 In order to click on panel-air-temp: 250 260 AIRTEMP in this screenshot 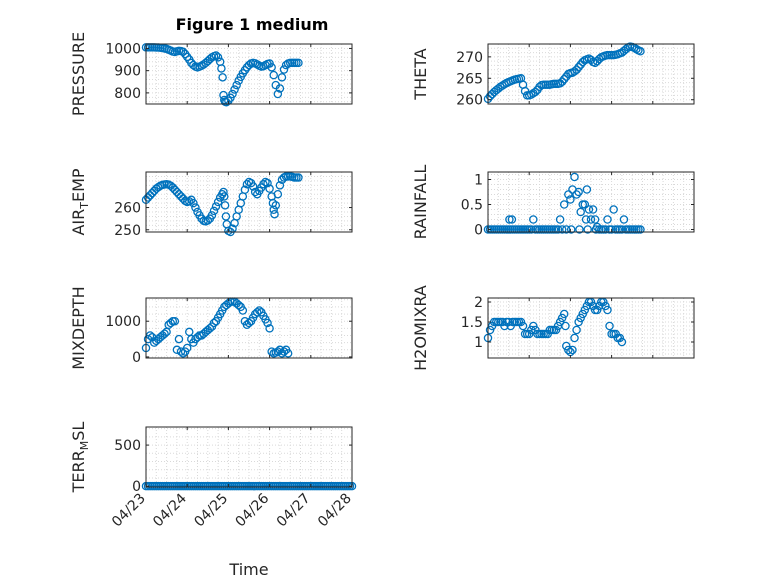, I will do `click(211, 203)`.